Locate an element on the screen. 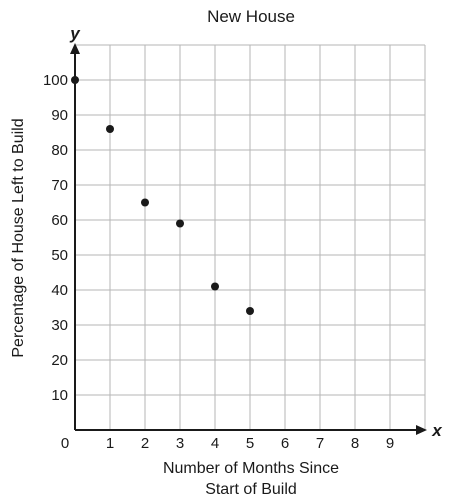  x-tick-label: 0 is located at coordinates (65, 443).